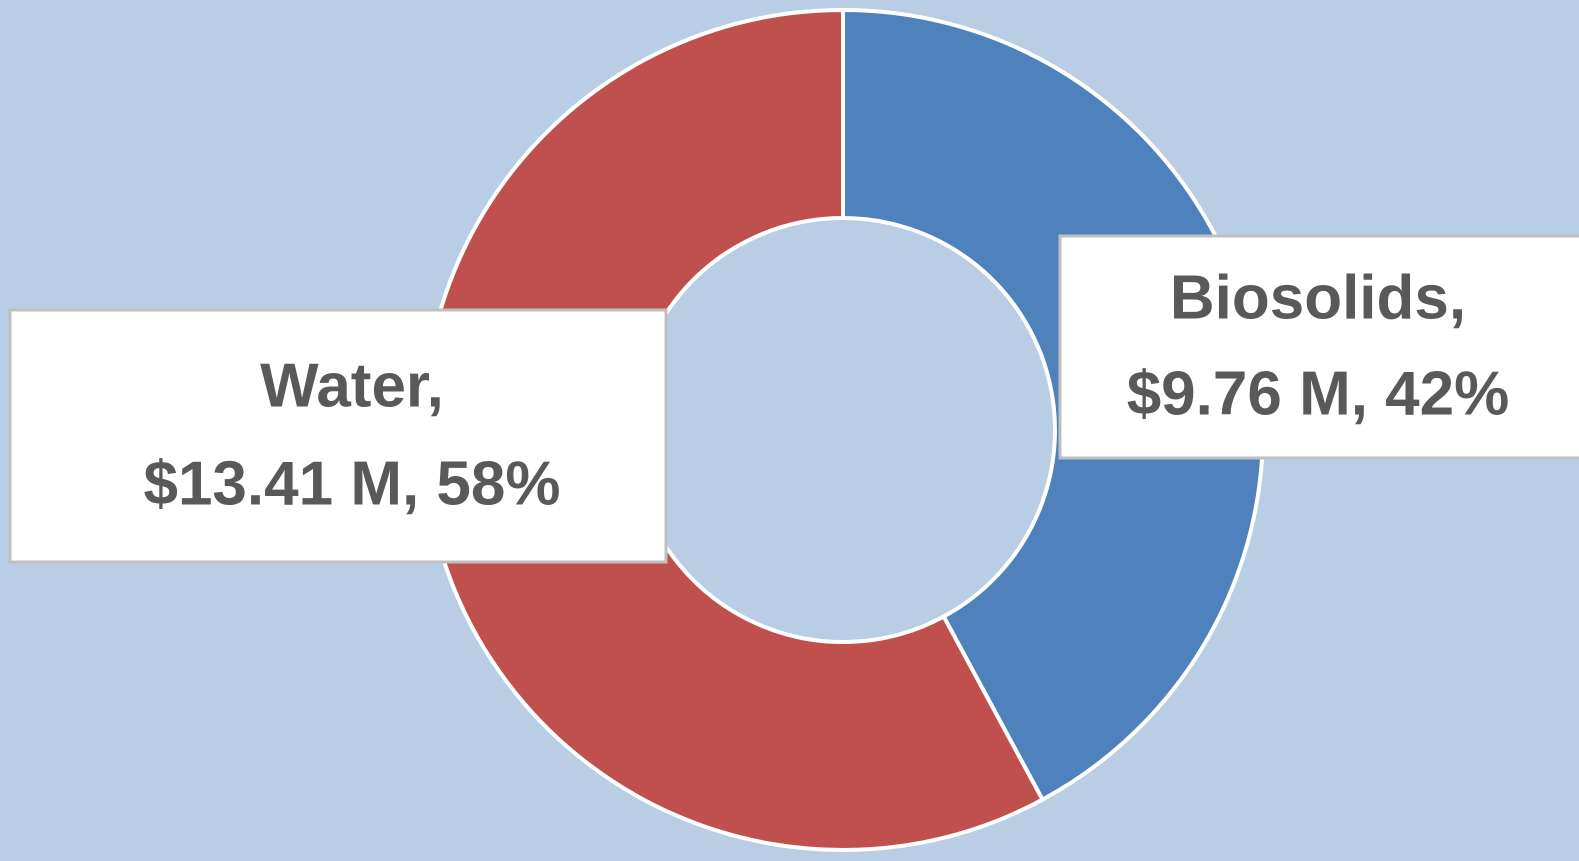  I want to click on data-label-name: Water,, so click(352, 385).